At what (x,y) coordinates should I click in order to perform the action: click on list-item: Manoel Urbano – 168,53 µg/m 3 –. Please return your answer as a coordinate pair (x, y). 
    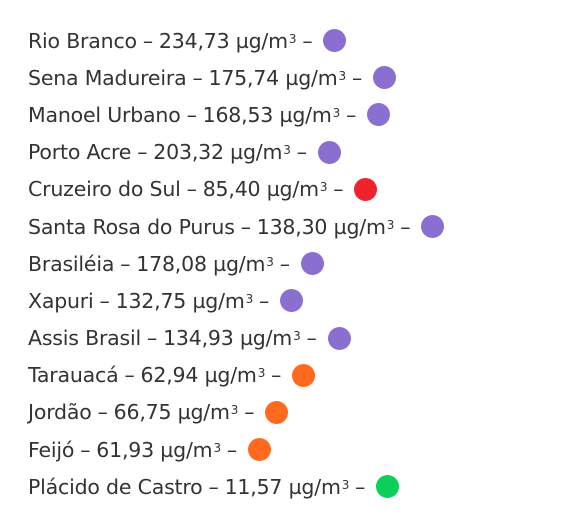
    Looking at the image, I should click on (236, 114).